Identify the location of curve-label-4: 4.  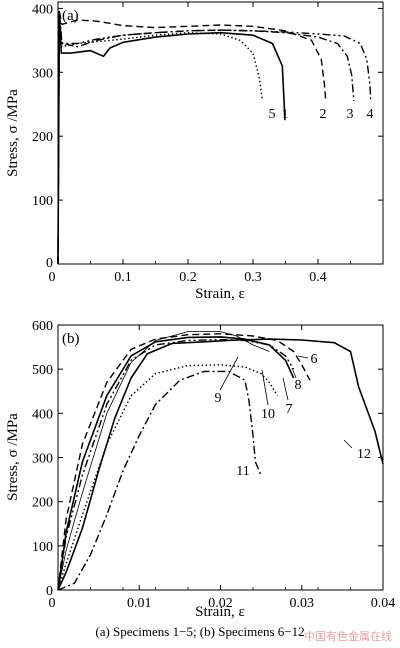
(370, 114).